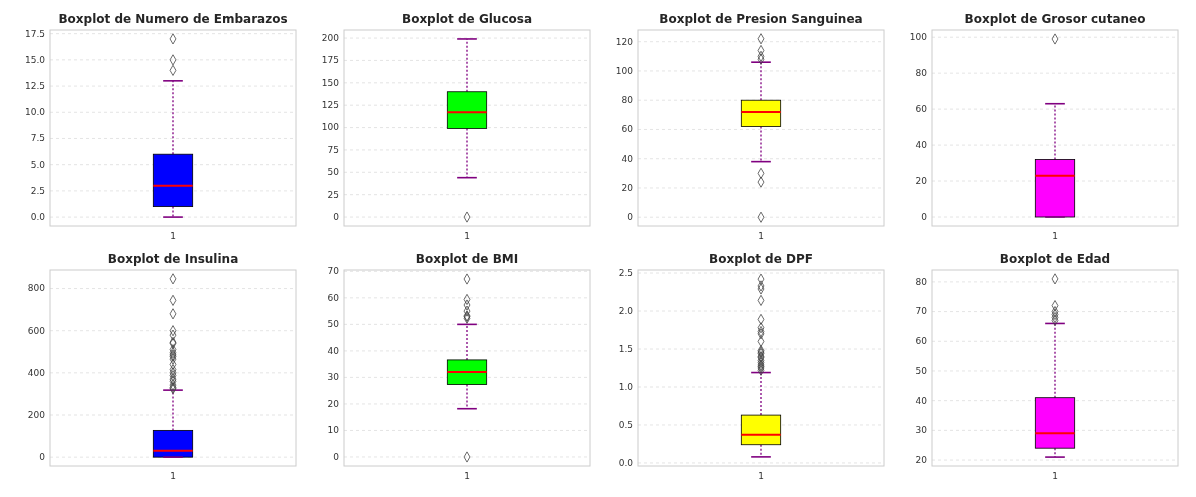 The height and width of the screenshot is (497, 1196). What do you see at coordinates (624, 41) in the screenshot?
I see `y-tick-label: 120` at bounding box center [624, 41].